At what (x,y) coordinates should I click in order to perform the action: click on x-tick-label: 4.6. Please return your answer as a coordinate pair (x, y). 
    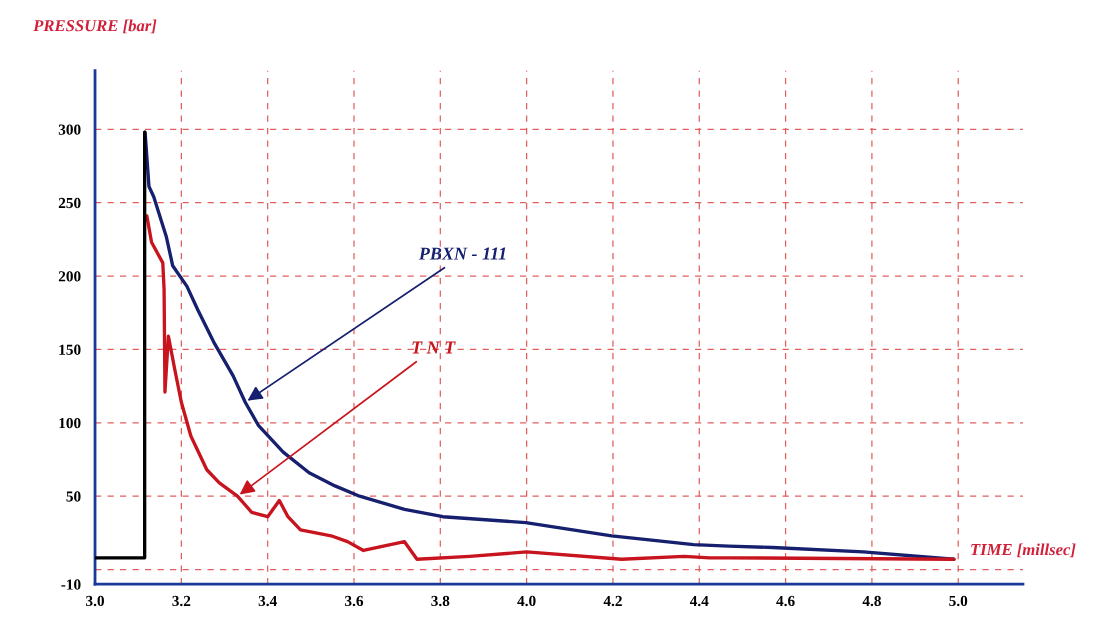
    Looking at the image, I should click on (785, 601).